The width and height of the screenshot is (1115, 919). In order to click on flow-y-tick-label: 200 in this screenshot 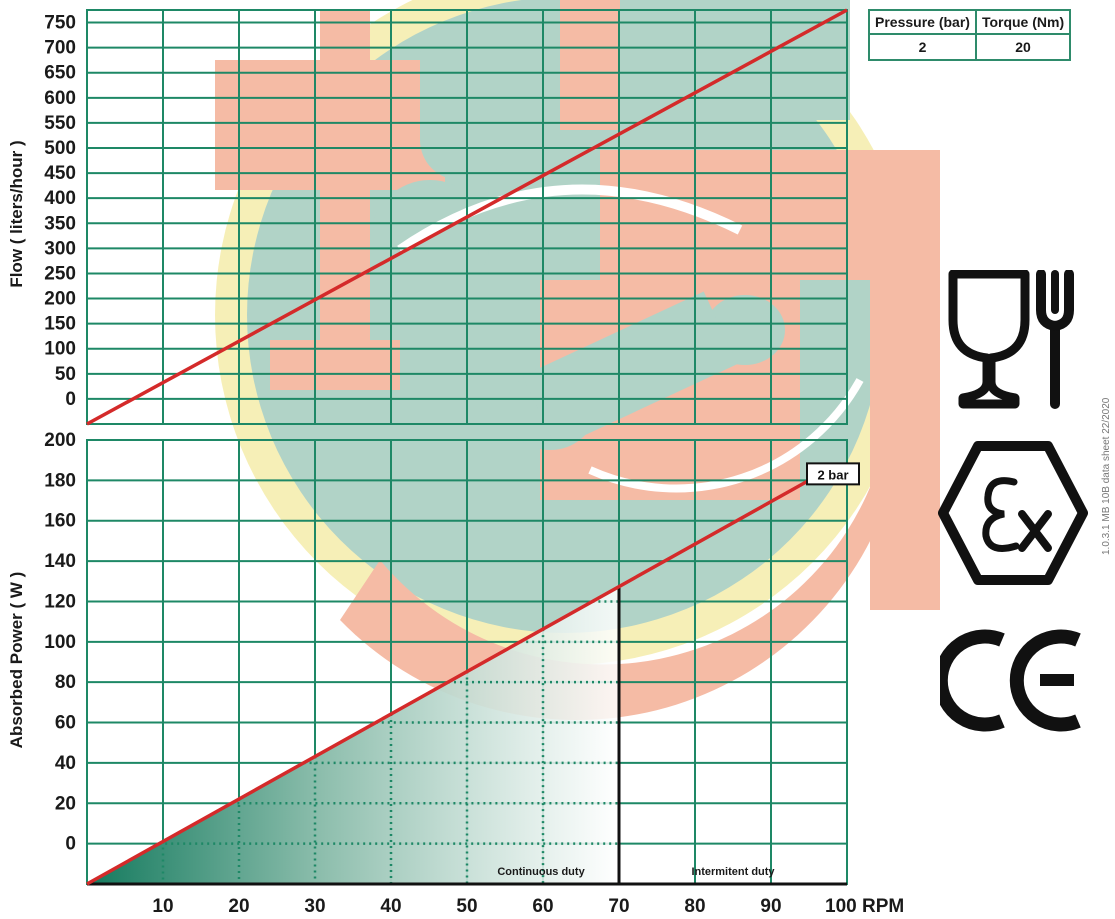, I will do `click(60, 299)`.